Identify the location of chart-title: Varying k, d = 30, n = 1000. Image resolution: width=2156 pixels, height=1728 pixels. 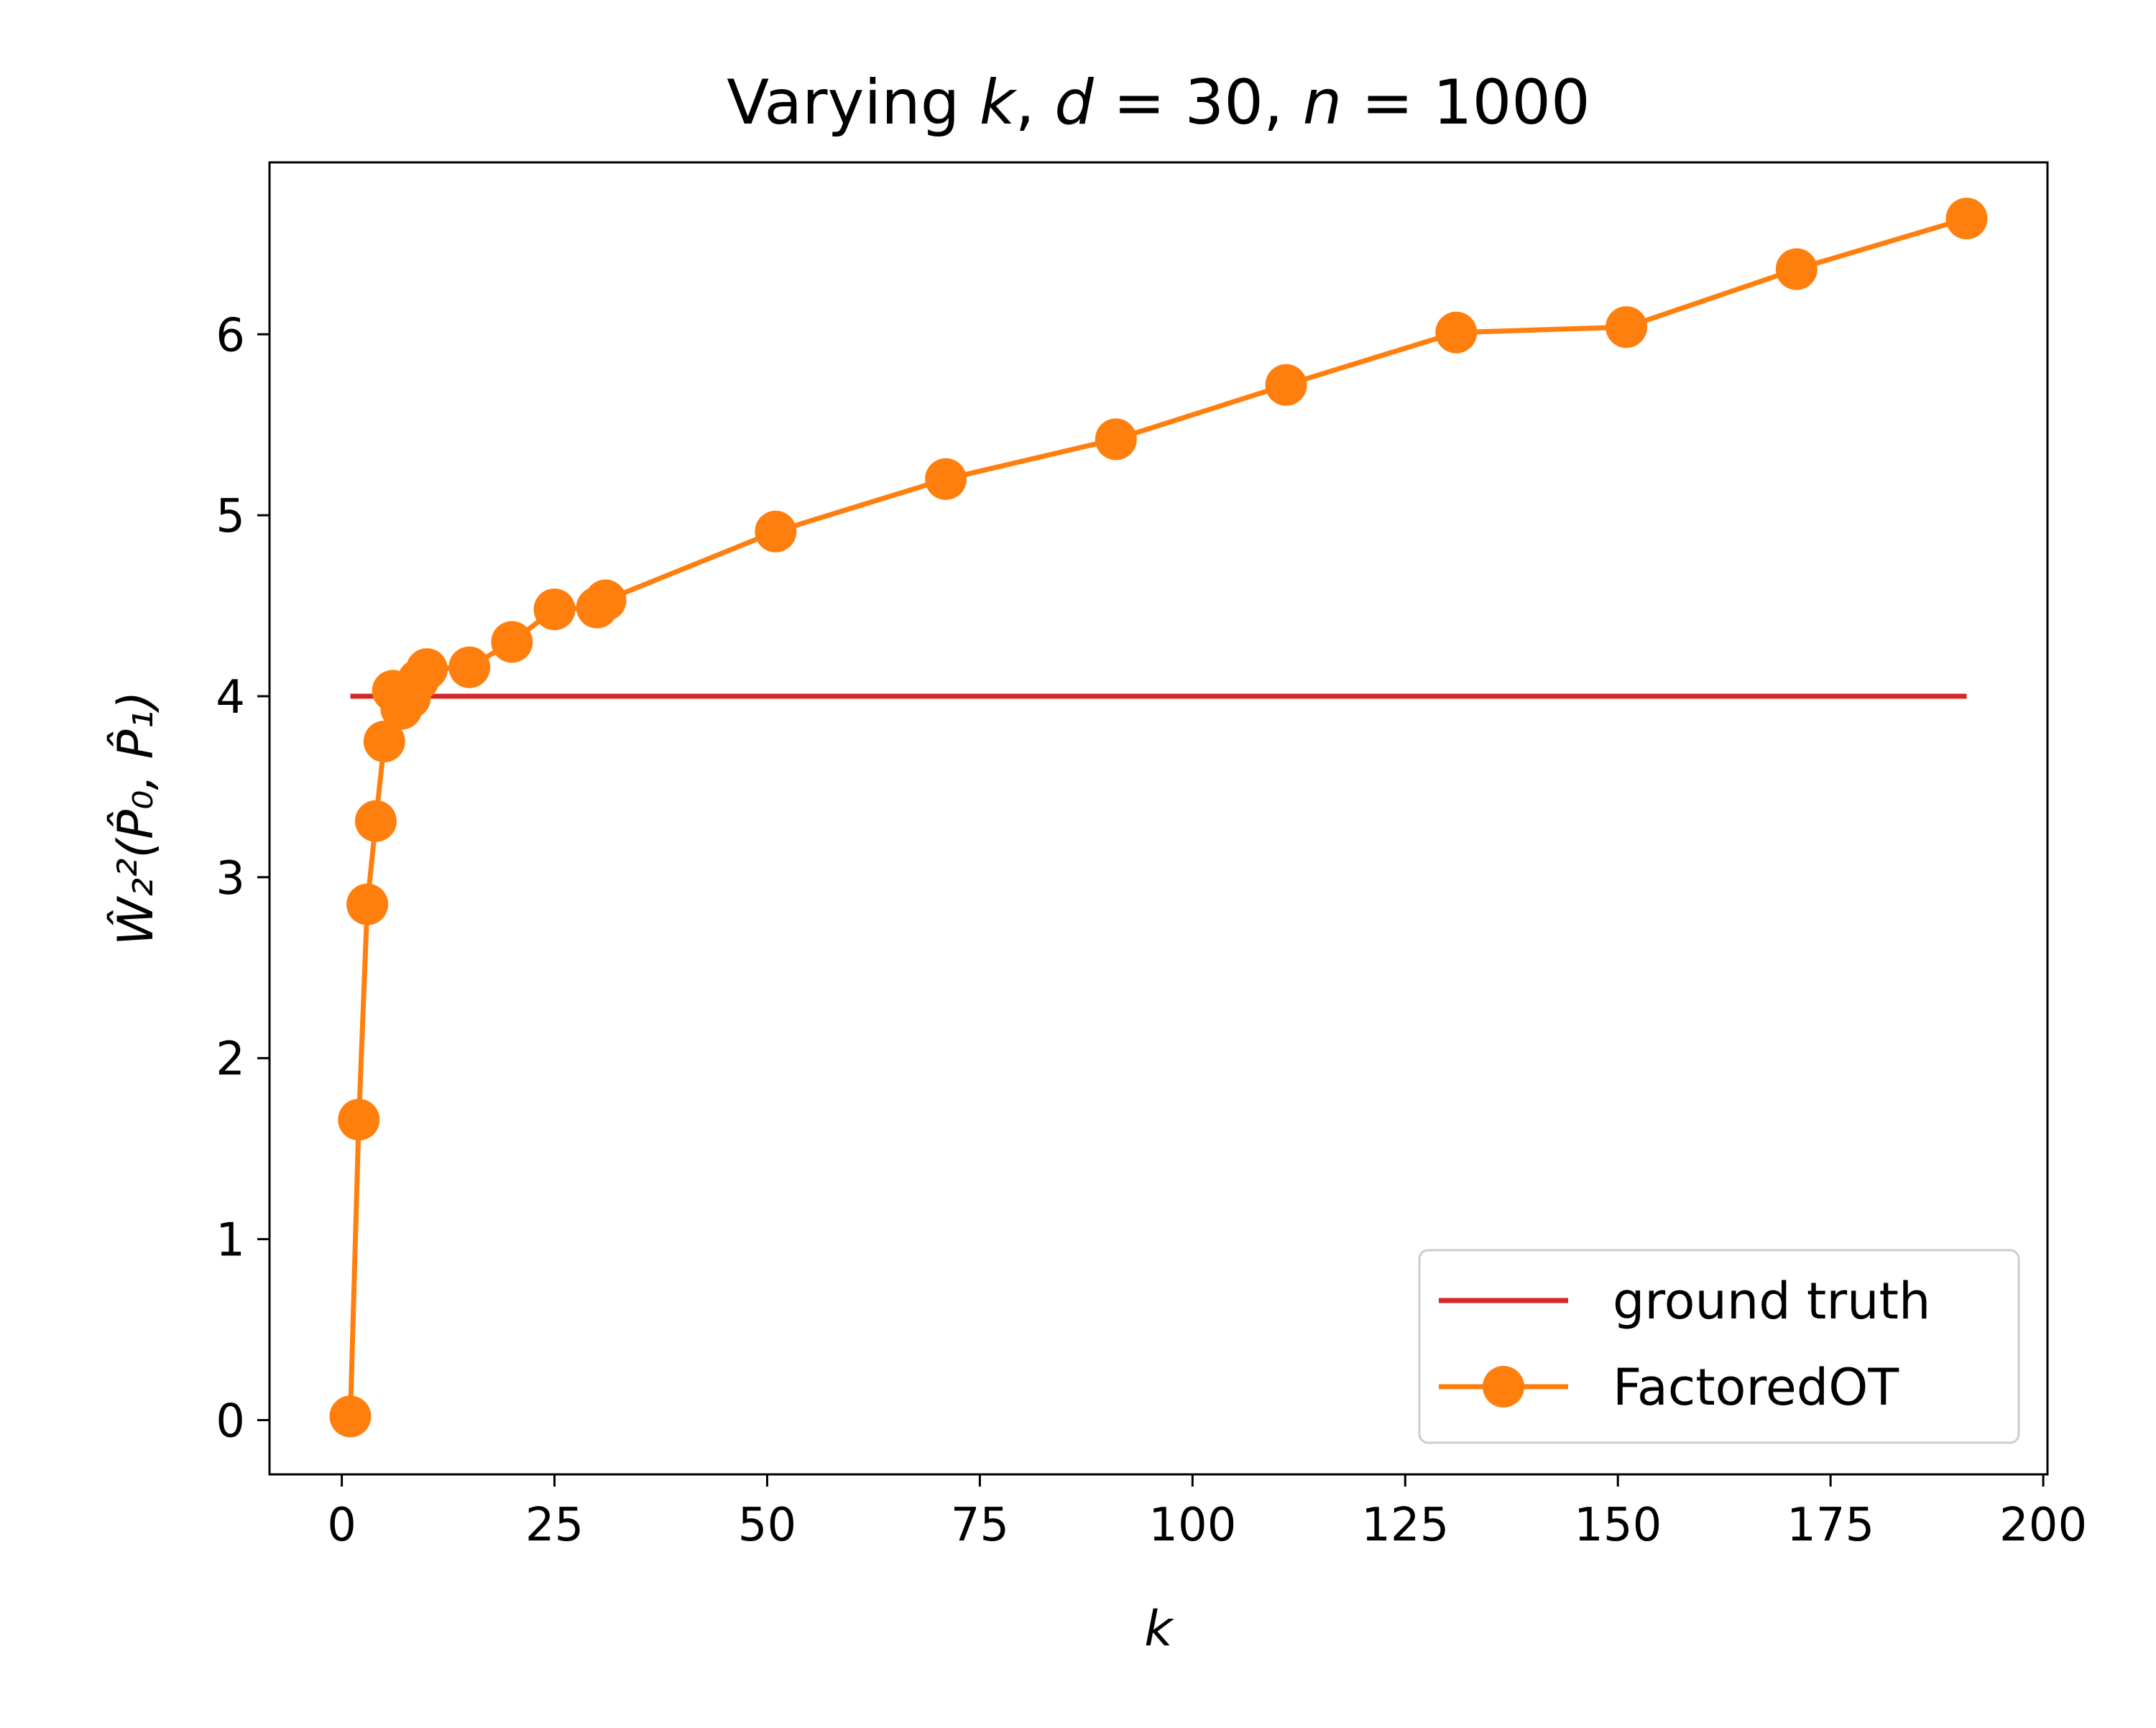
(1158, 103).